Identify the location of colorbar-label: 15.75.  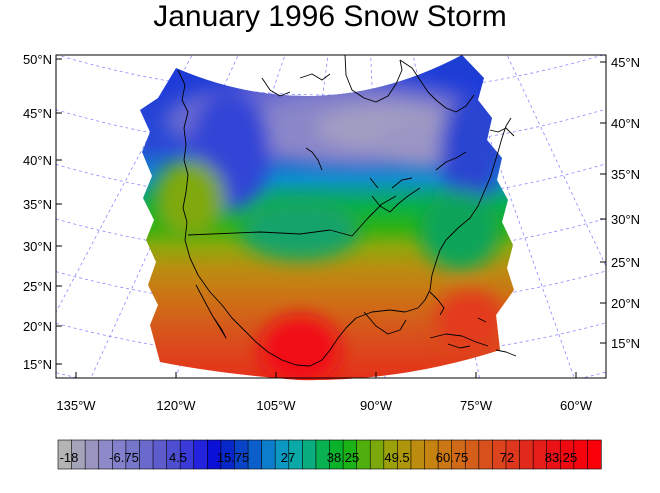
(233, 457).